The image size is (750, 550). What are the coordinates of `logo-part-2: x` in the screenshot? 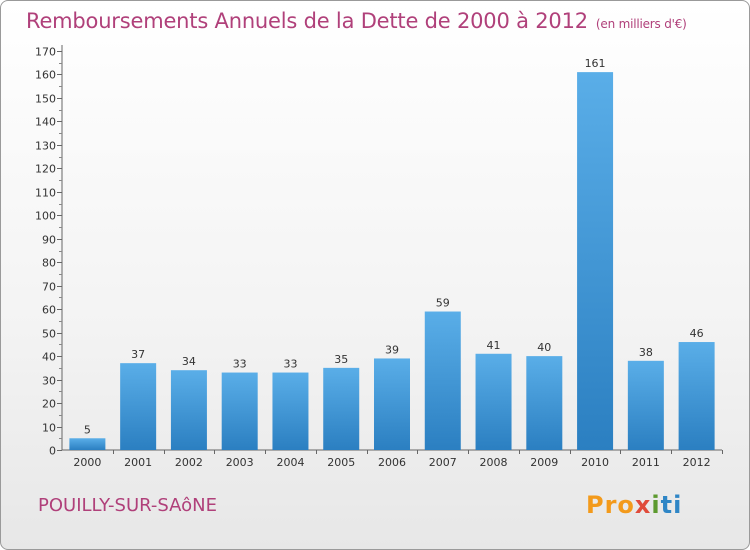 It's located at (643, 505).